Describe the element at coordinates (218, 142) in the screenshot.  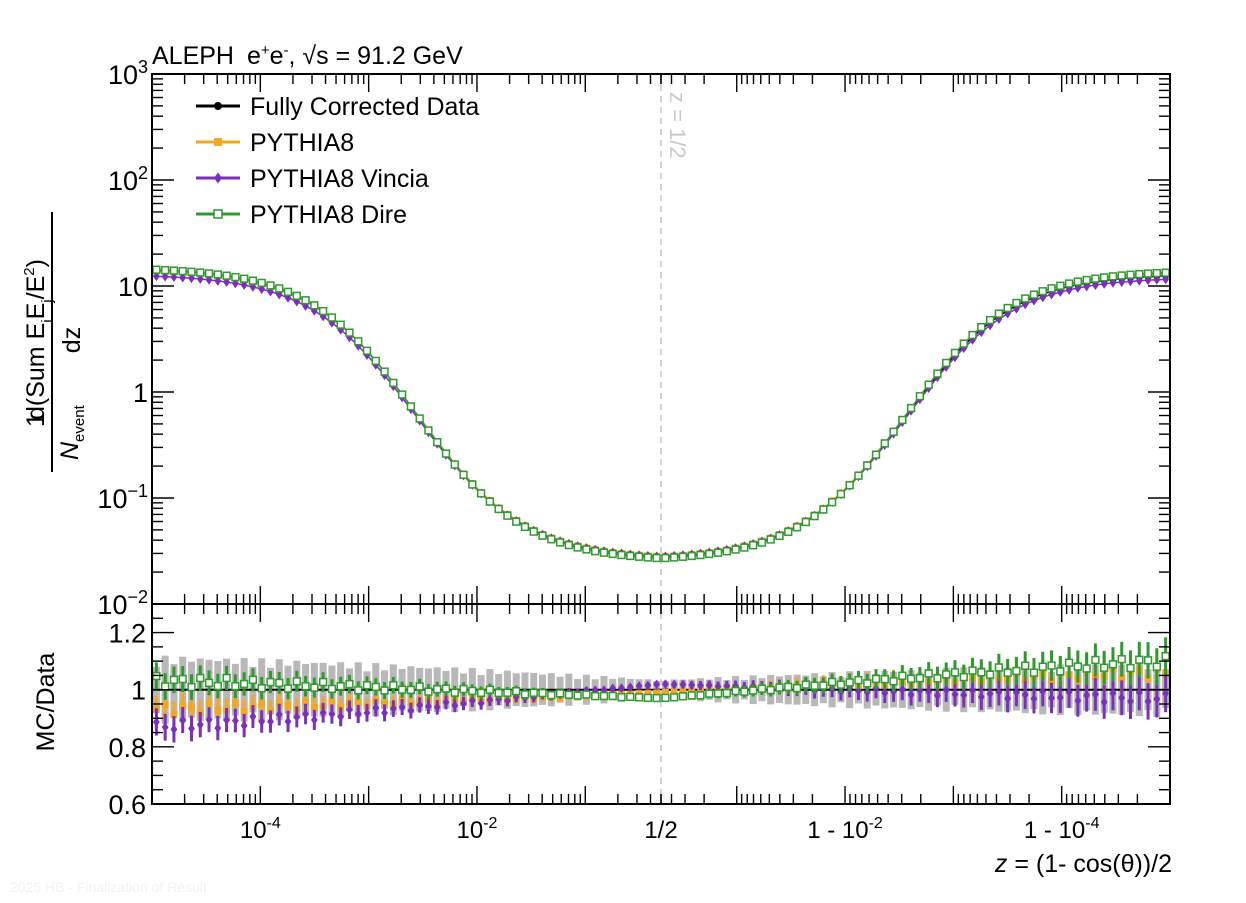
I see `legend-marker` at that location.